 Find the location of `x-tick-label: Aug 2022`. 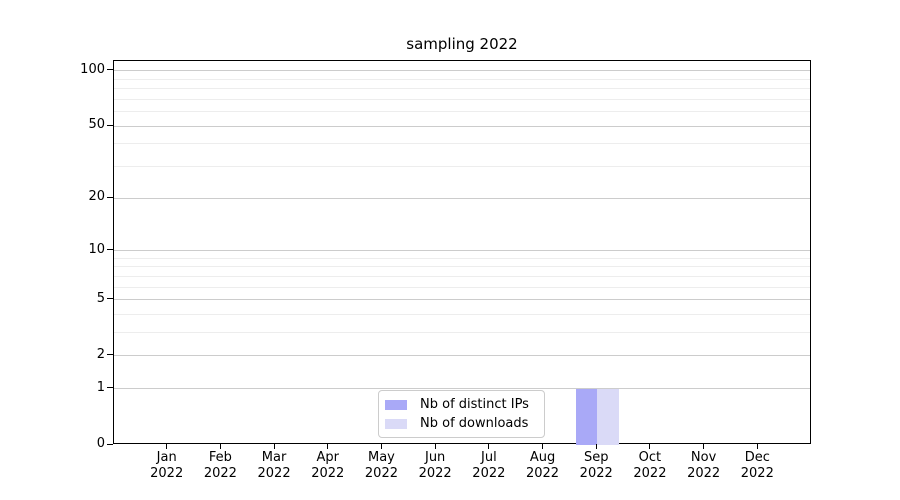

x-tick-label: Aug 2022 is located at coordinates (542, 465).